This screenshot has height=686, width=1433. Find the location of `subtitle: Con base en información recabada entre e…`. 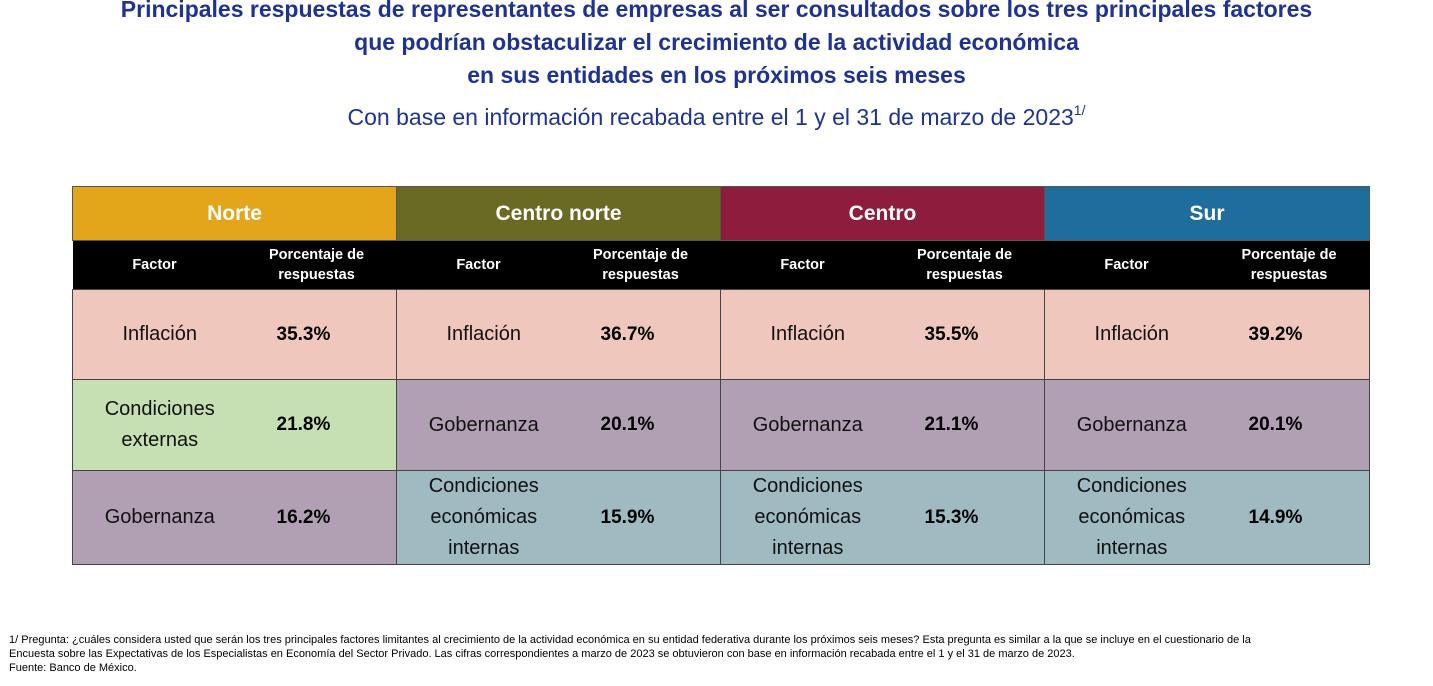

subtitle: Con base en información recabada entre e… is located at coordinates (716, 113).